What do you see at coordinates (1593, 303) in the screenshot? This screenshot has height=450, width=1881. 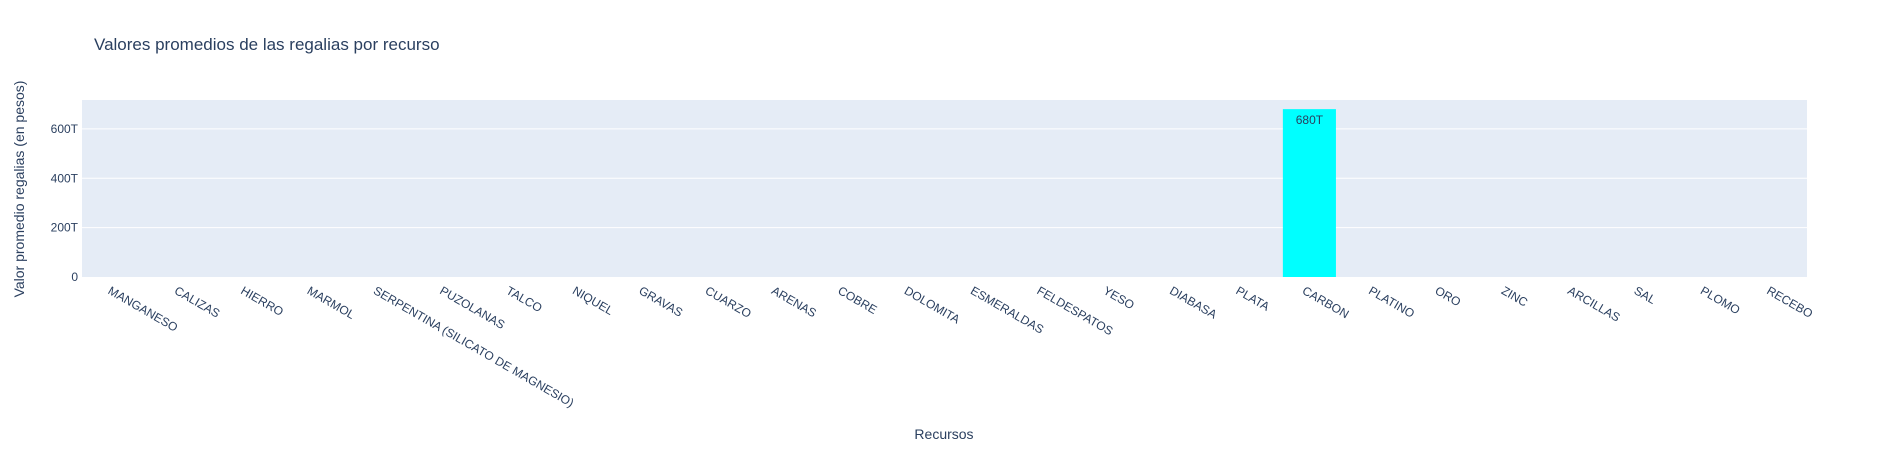 I see `x-tick-label: ARCILLAS` at bounding box center [1593, 303].